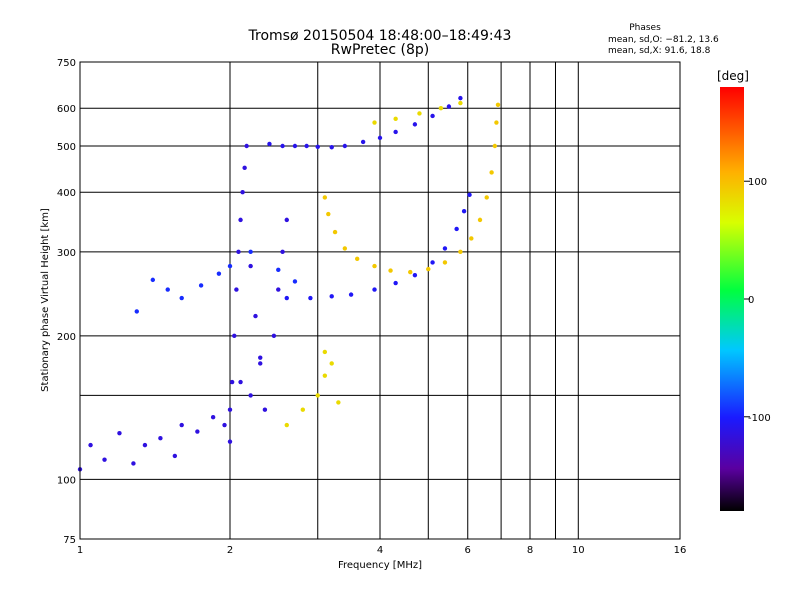  Describe the element at coordinates (66, 193) in the screenshot. I see `y-tick-label: 400` at that location.